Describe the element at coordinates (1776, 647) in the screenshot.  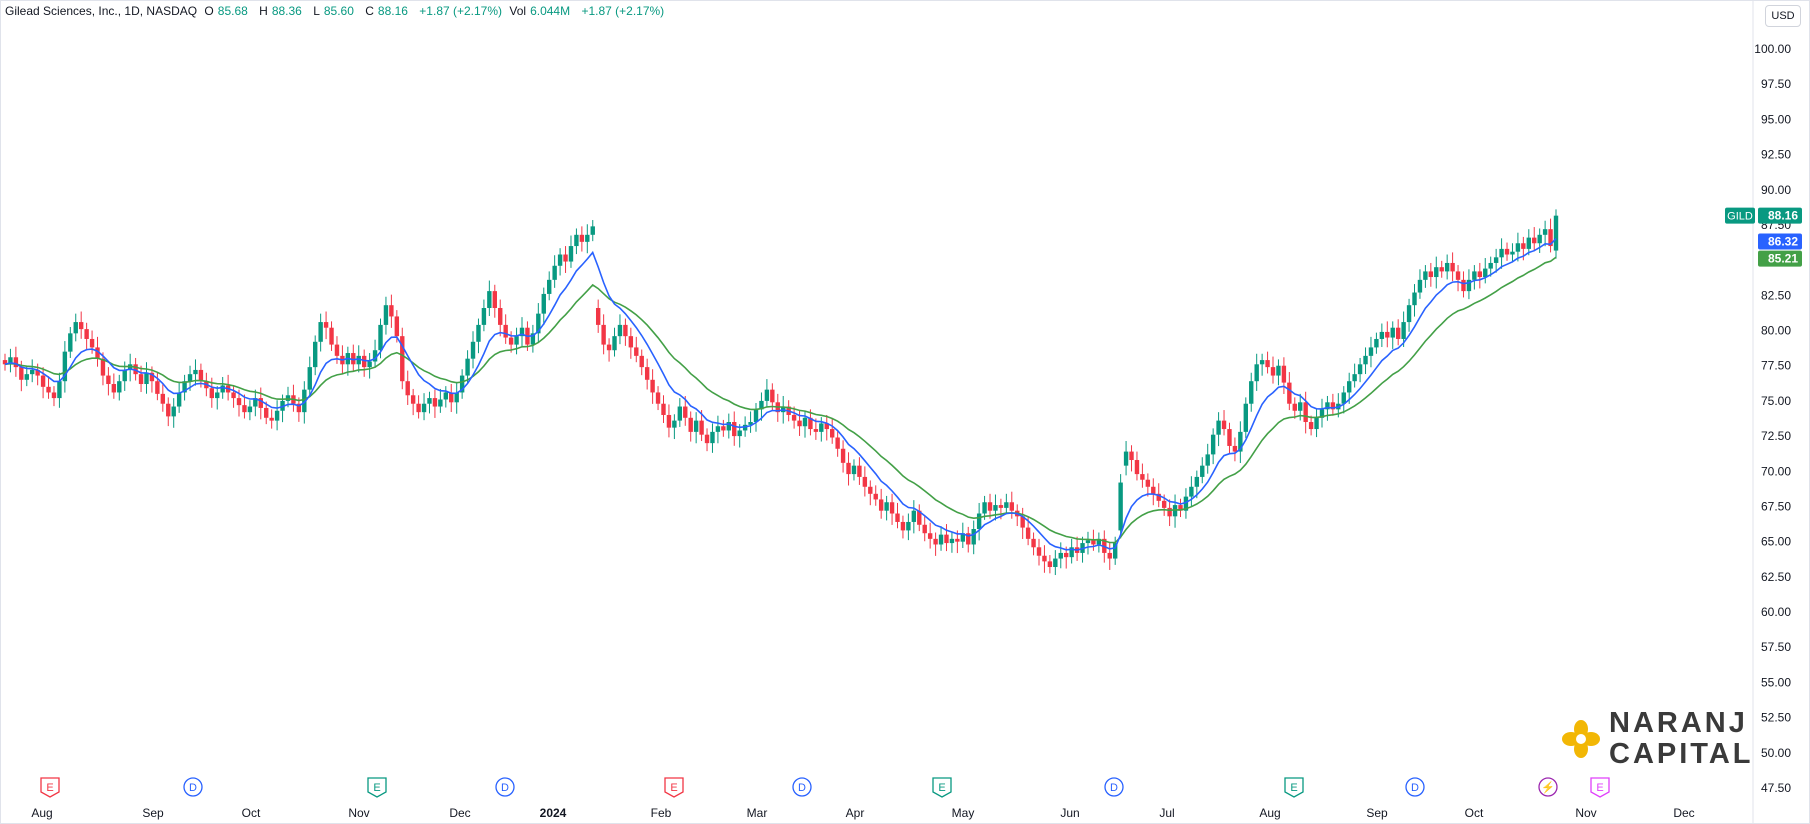
I see `y-tick-label: 57.50` at that location.